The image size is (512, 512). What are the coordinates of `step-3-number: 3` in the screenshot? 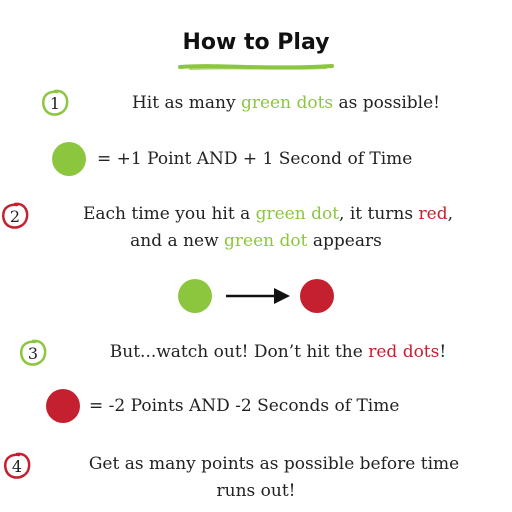 It's located at (33, 353).